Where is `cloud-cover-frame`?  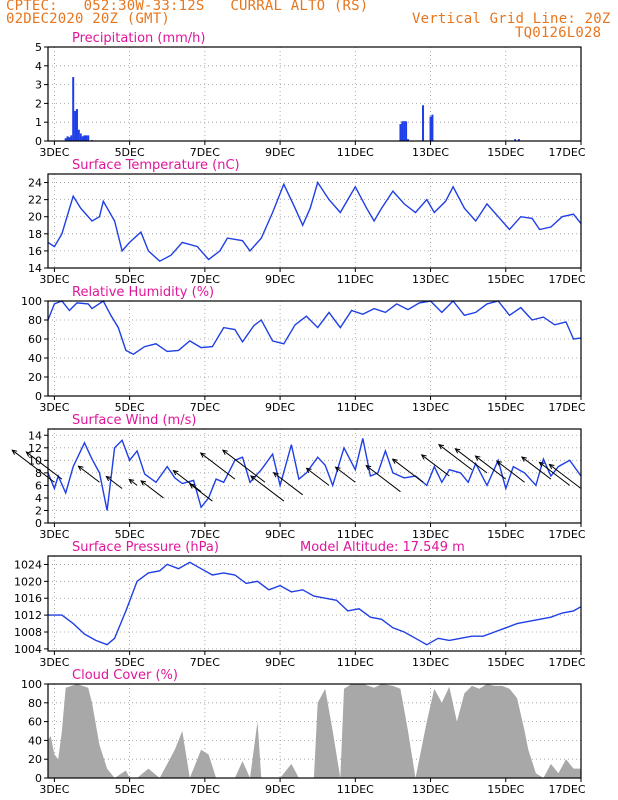 cloud-cover-frame is located at coordinates (314, 731).